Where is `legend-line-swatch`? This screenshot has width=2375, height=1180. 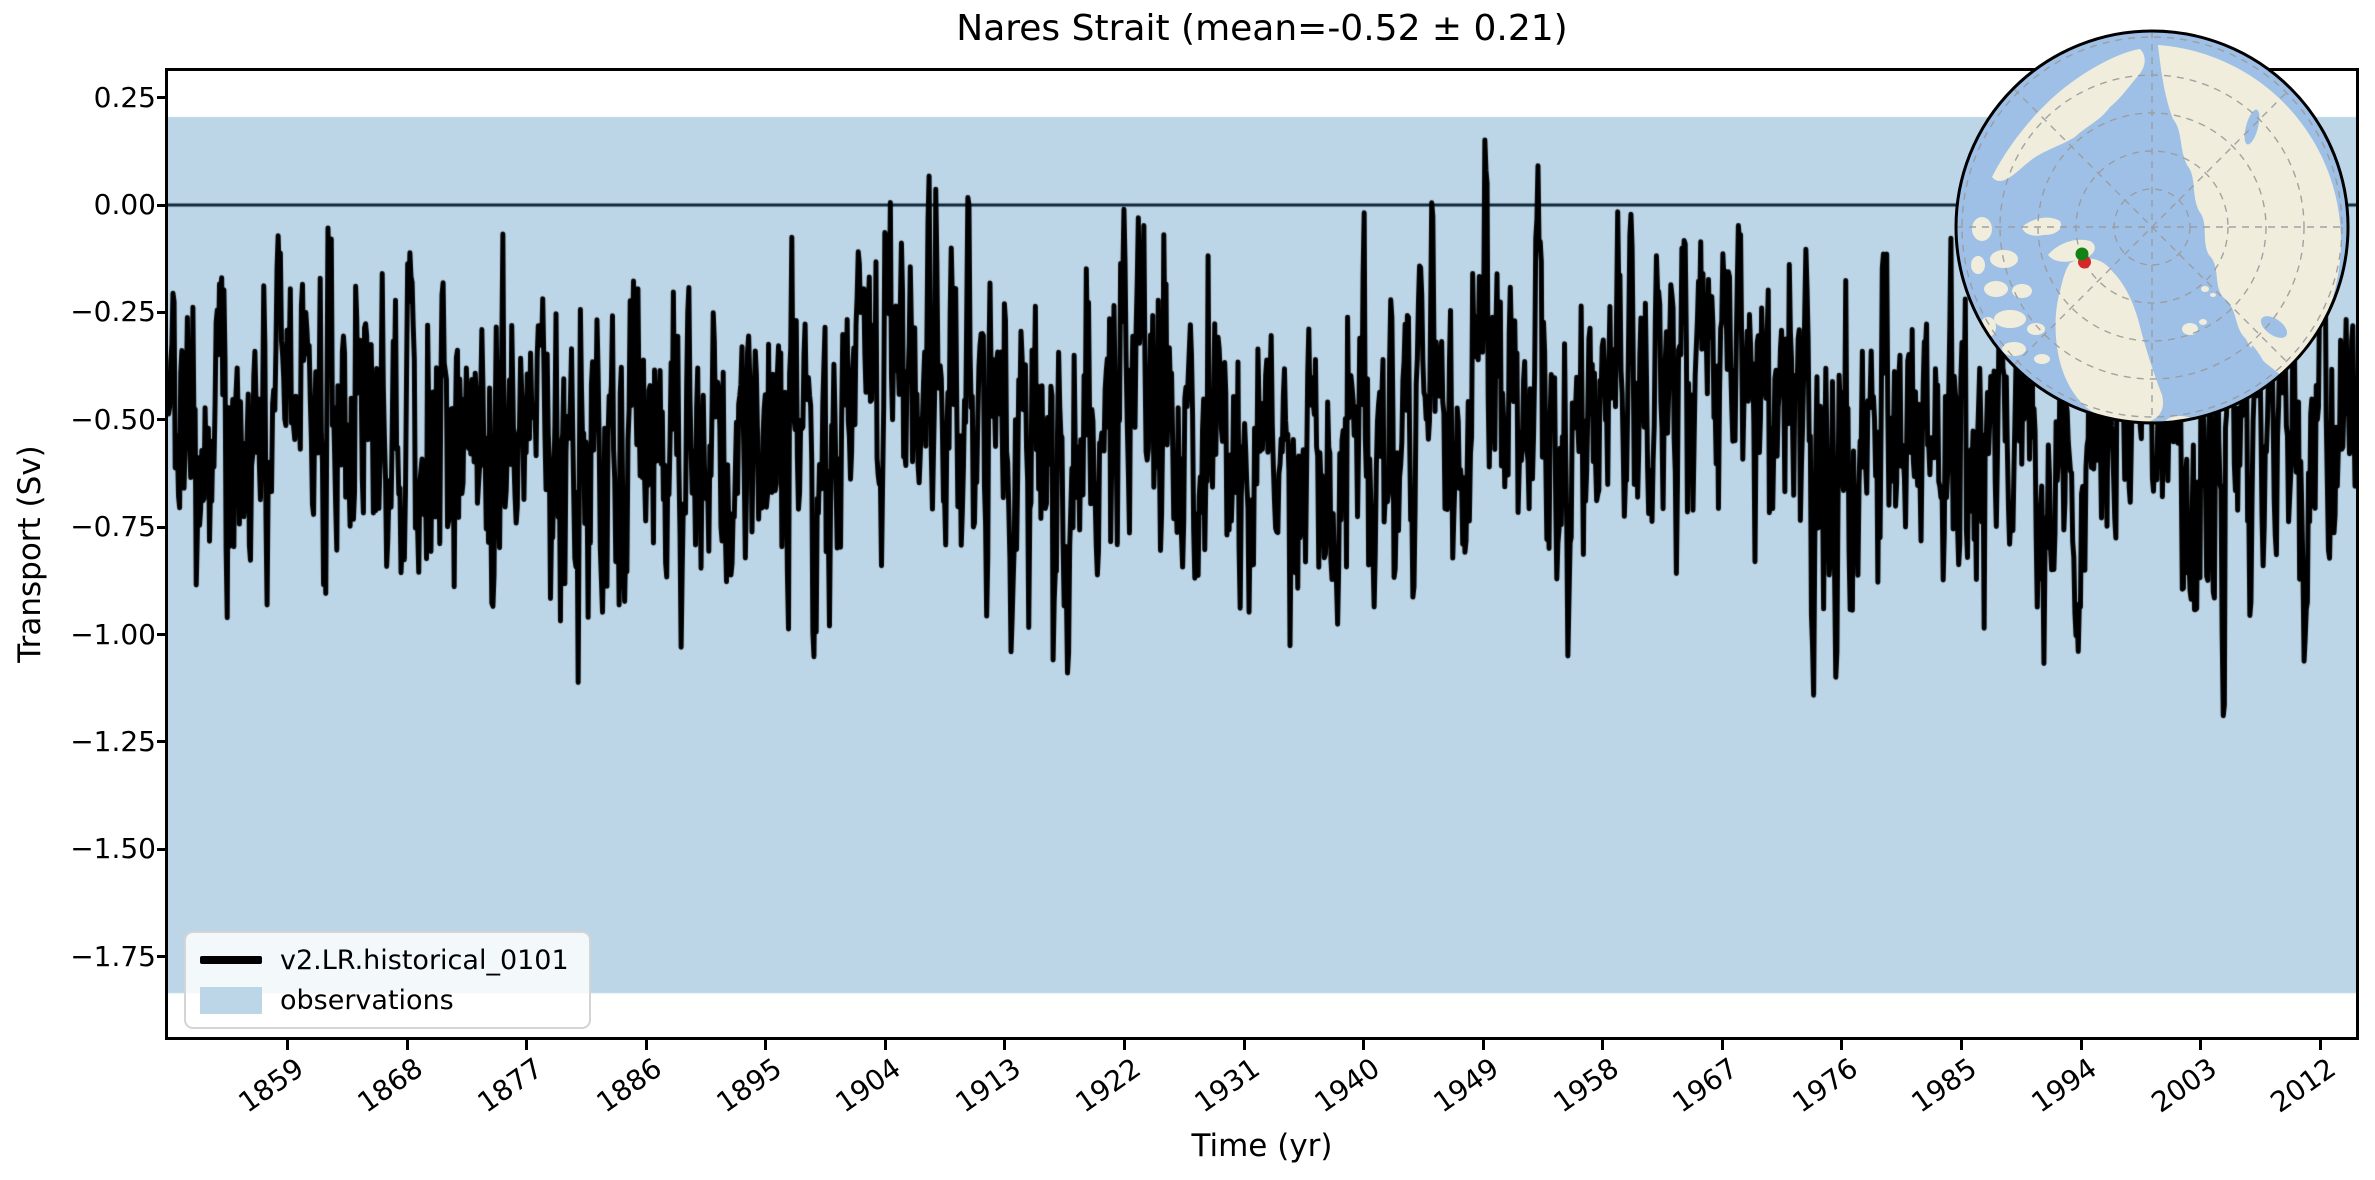 legend-line-swatch is located at coordinates (231, 960).